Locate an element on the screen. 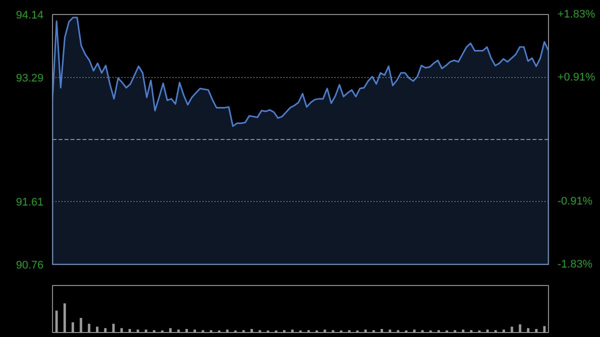 This screenshot has width=600, height=337. y2-tick-label: +0.91% is located at coordinates (577, 77).